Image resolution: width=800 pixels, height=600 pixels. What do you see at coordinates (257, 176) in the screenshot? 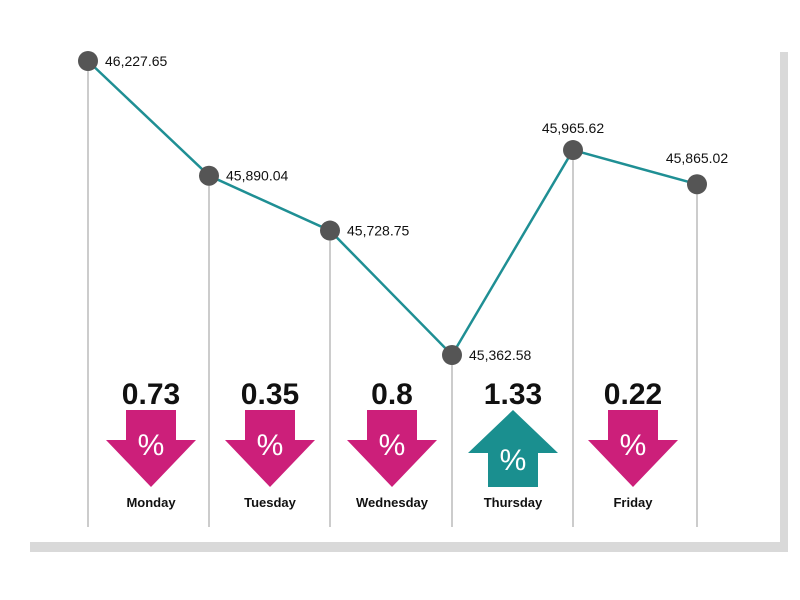
I see `value-label: 45,890.04` at bounding box center [257, 176].